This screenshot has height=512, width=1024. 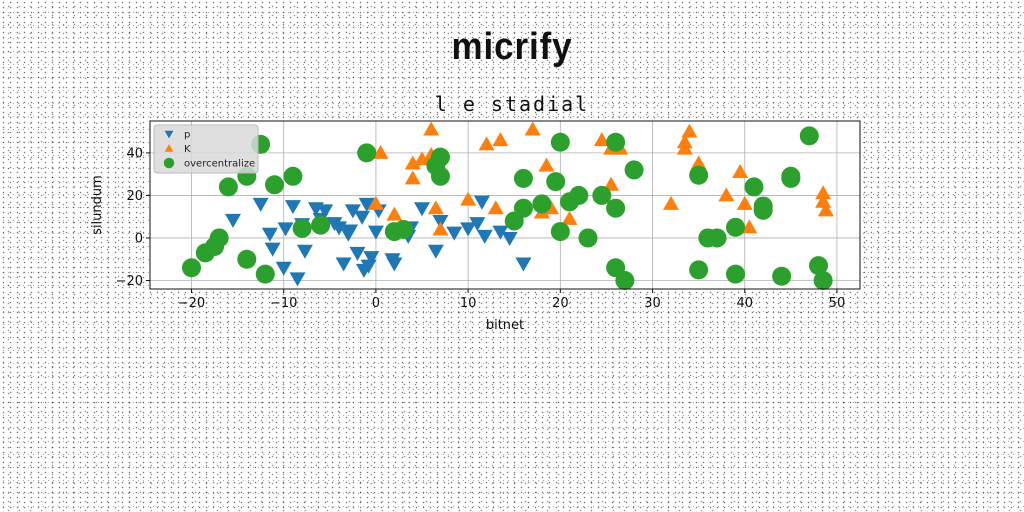 What do you see at coordinates (512, 47) in the screenshot?
I see `page-title: micrify` at bounding box center [512, 47].